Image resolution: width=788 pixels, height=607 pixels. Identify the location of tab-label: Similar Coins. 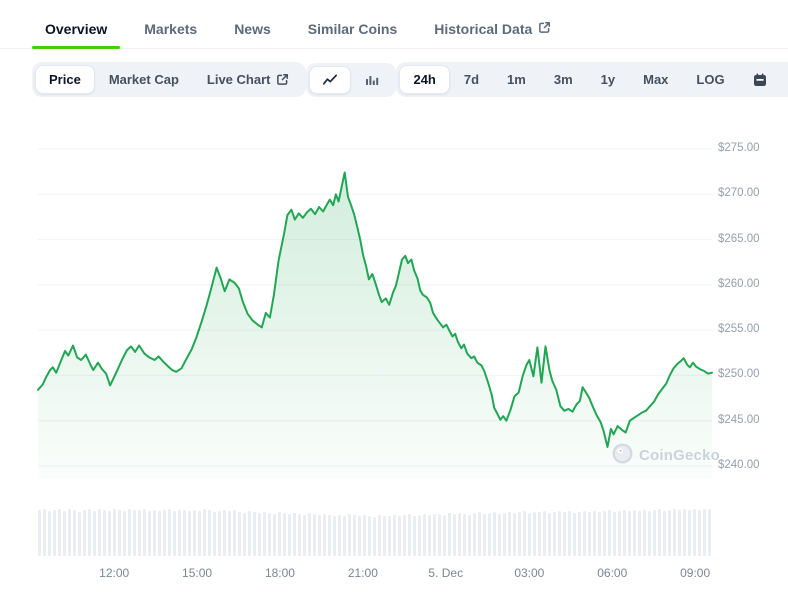
(352, 29).